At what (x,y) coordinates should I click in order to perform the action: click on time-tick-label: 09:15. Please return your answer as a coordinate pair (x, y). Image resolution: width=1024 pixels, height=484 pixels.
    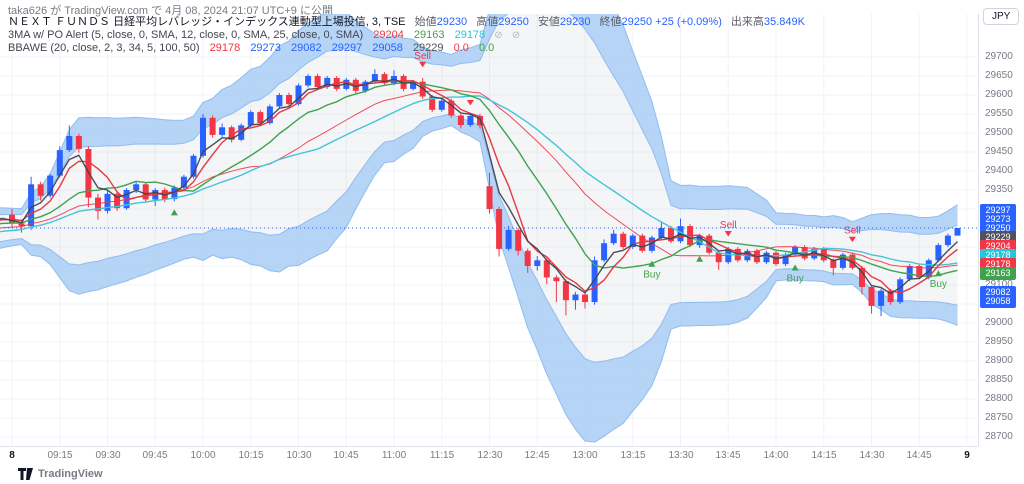
    Looking at the image, I should click on (60, 455).